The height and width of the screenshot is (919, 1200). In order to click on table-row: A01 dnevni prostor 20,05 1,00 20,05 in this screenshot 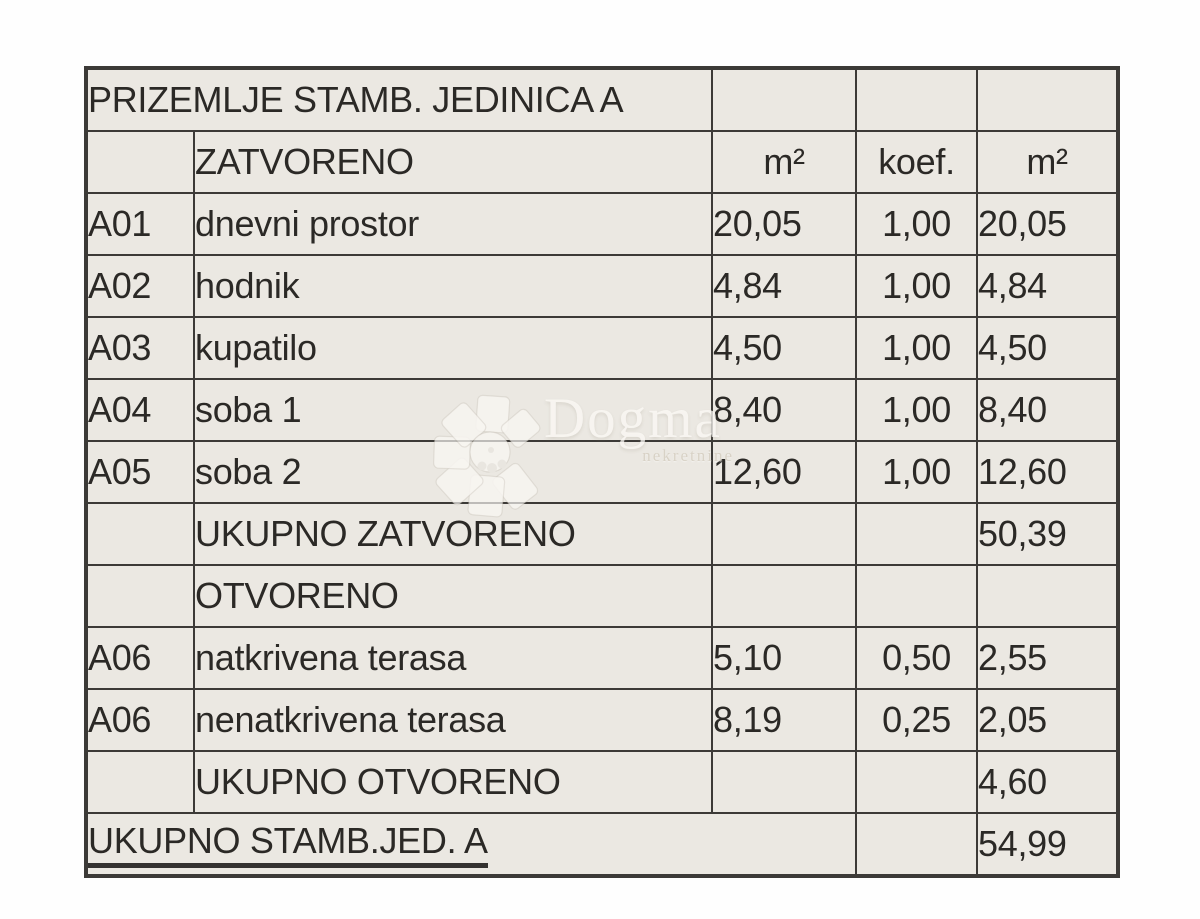, I will do `click(602, 224)`.